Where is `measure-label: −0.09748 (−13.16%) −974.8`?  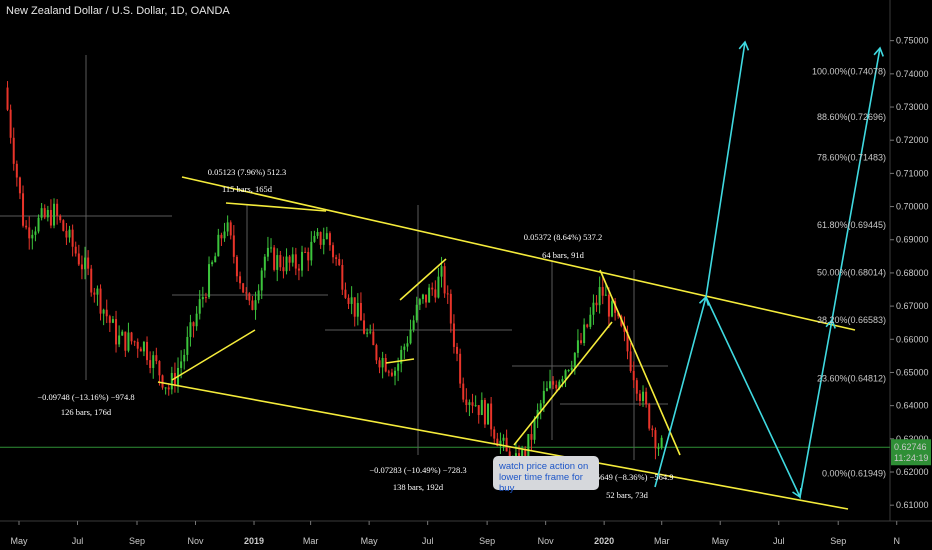
measure-label: −0.09748 (−13.16%) −974.8 is located at coordinates (85, 397).